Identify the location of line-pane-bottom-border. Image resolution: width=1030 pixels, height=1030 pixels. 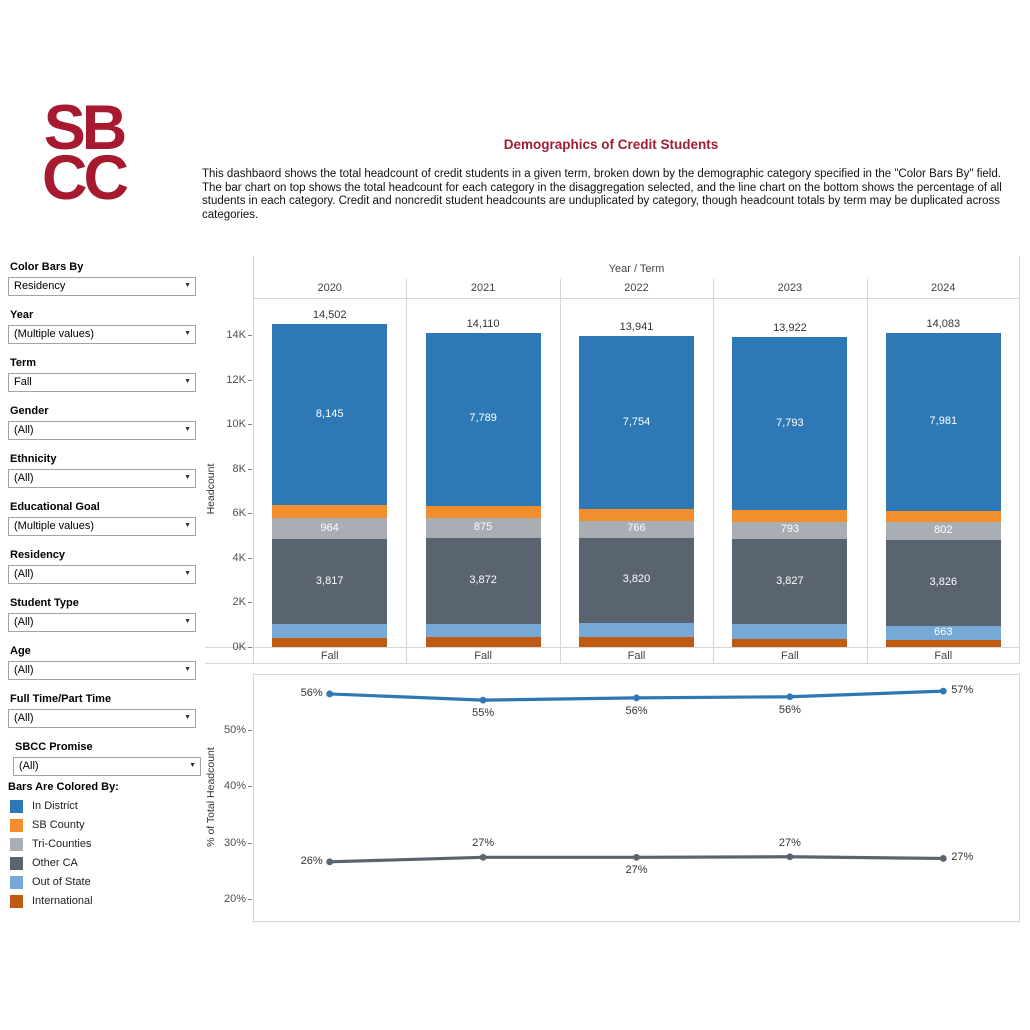
(636, 921).